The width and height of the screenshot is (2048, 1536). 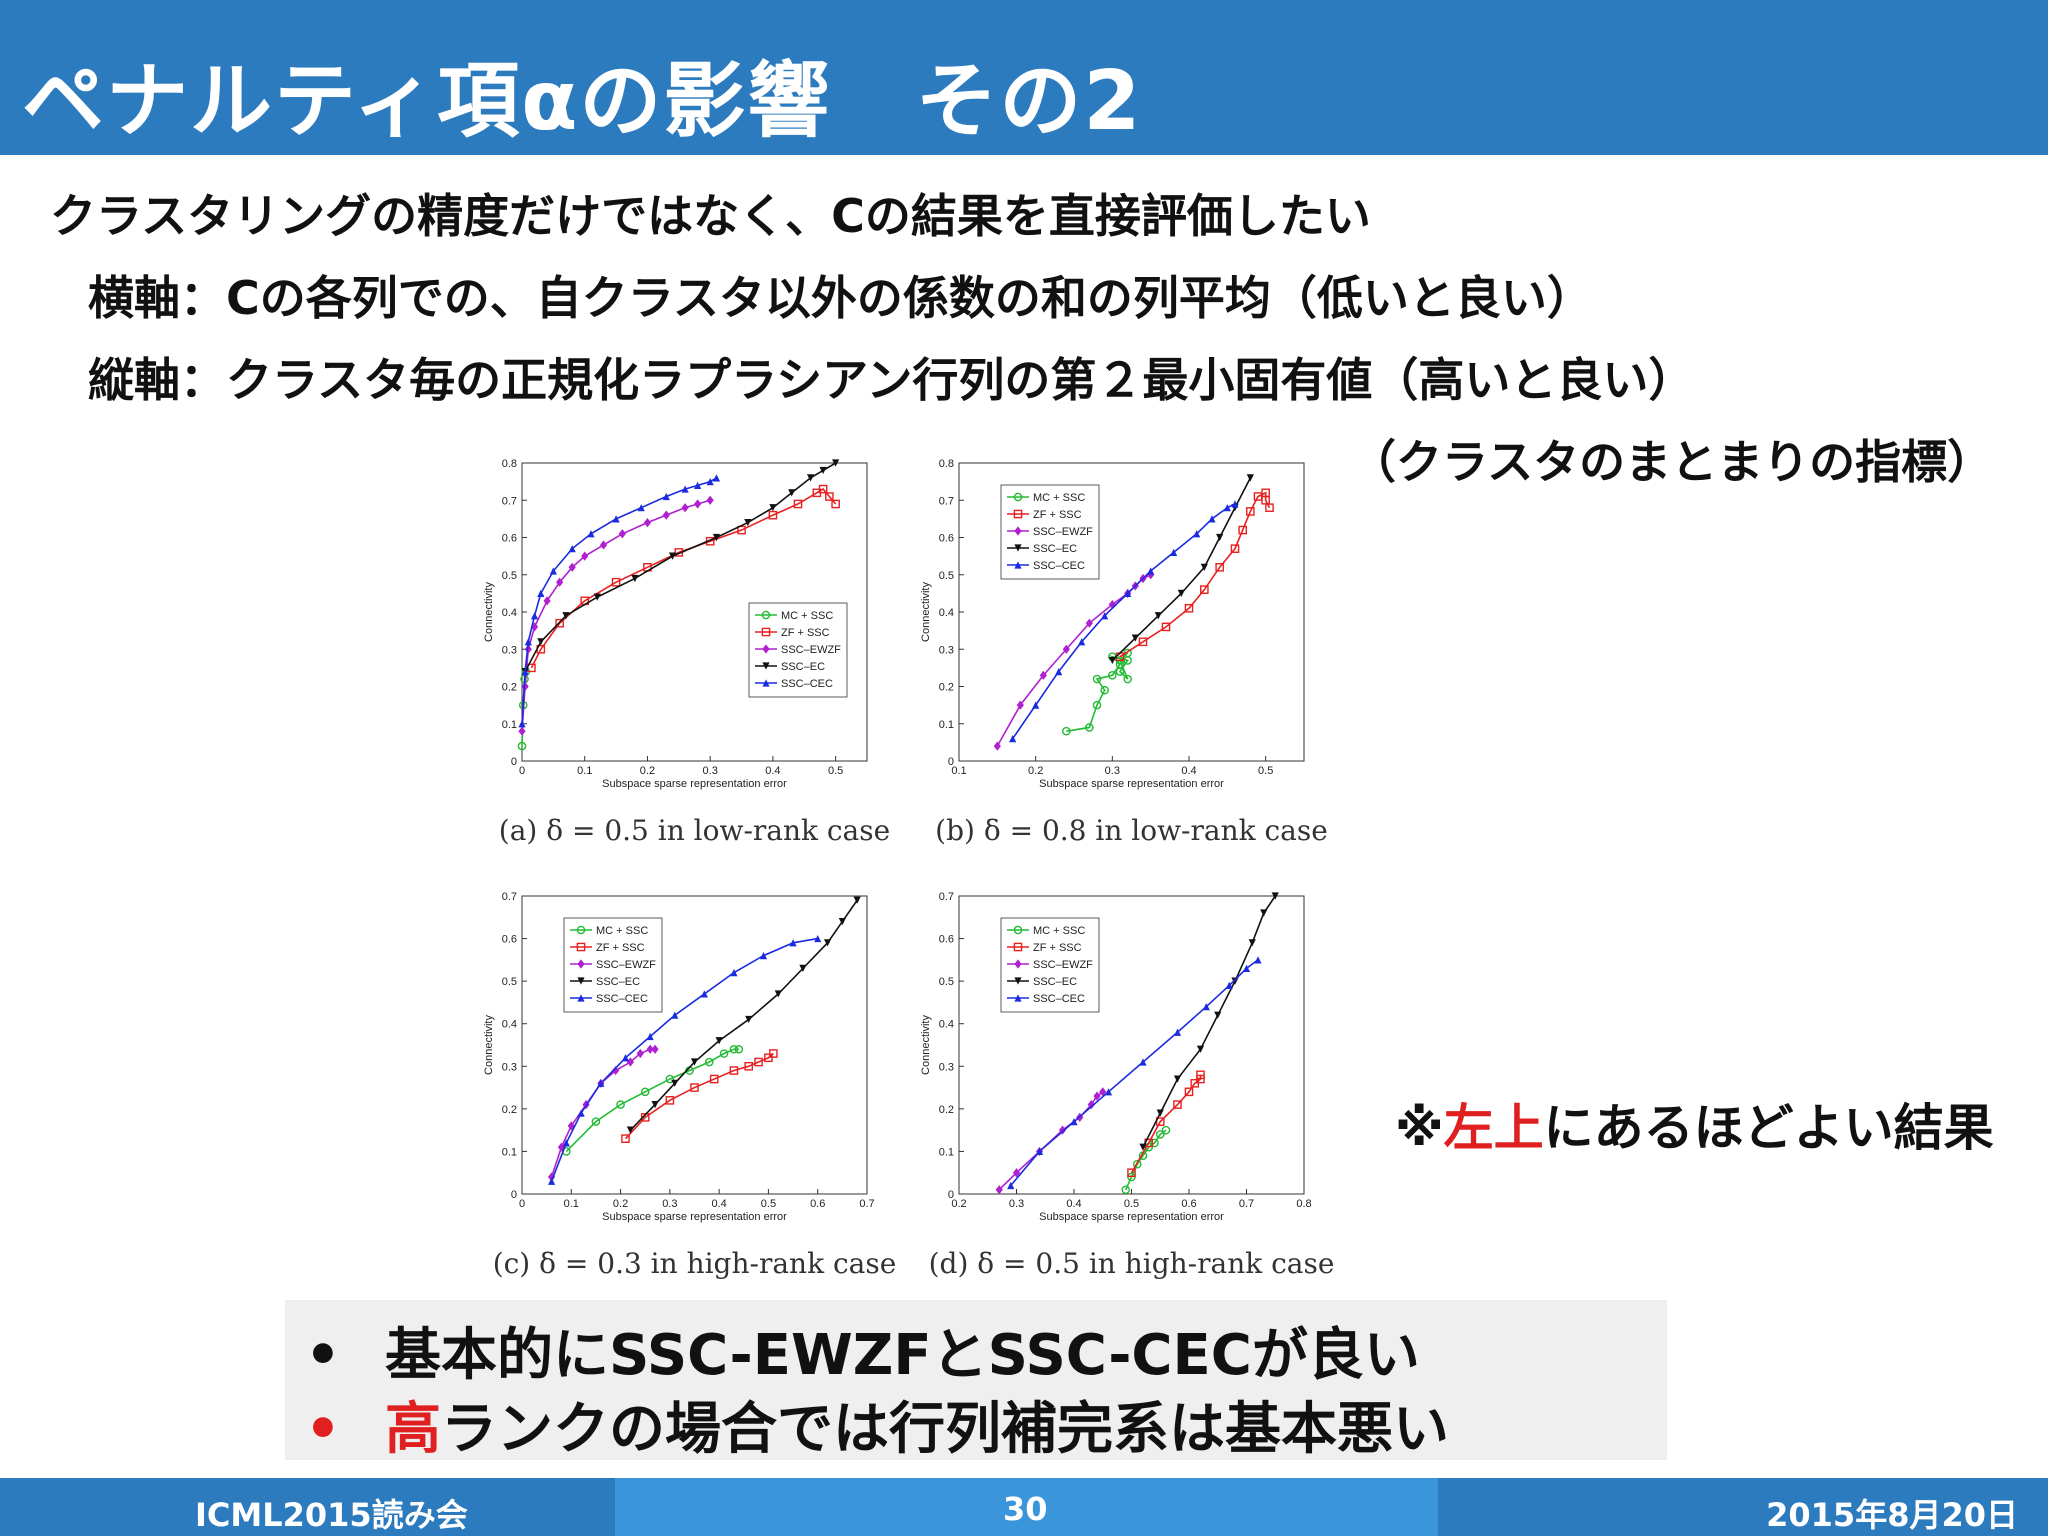 I want to click on y-tick-label: 0.7, so click(x=509, y=897).